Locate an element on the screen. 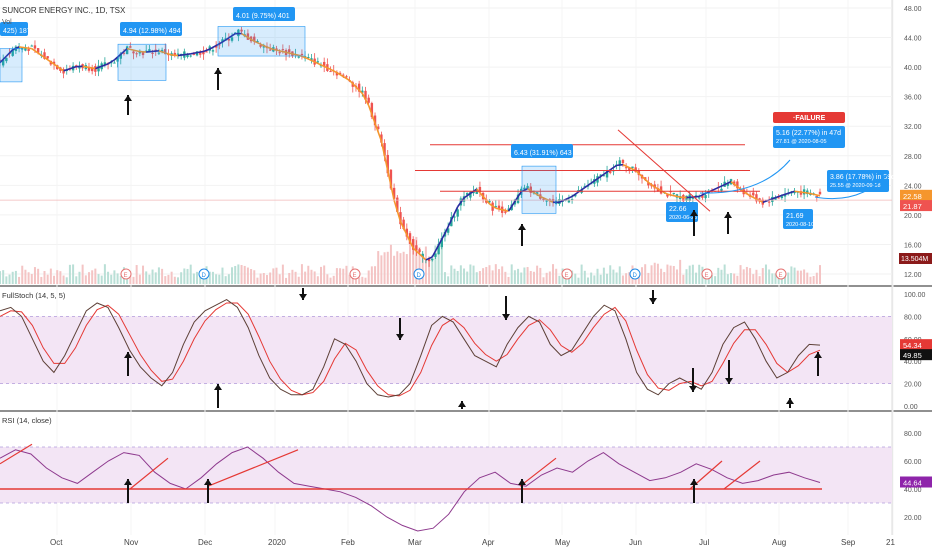 The width and height of the screenshot is (932, 550). projection-curve is located at coordinates (745, 176).